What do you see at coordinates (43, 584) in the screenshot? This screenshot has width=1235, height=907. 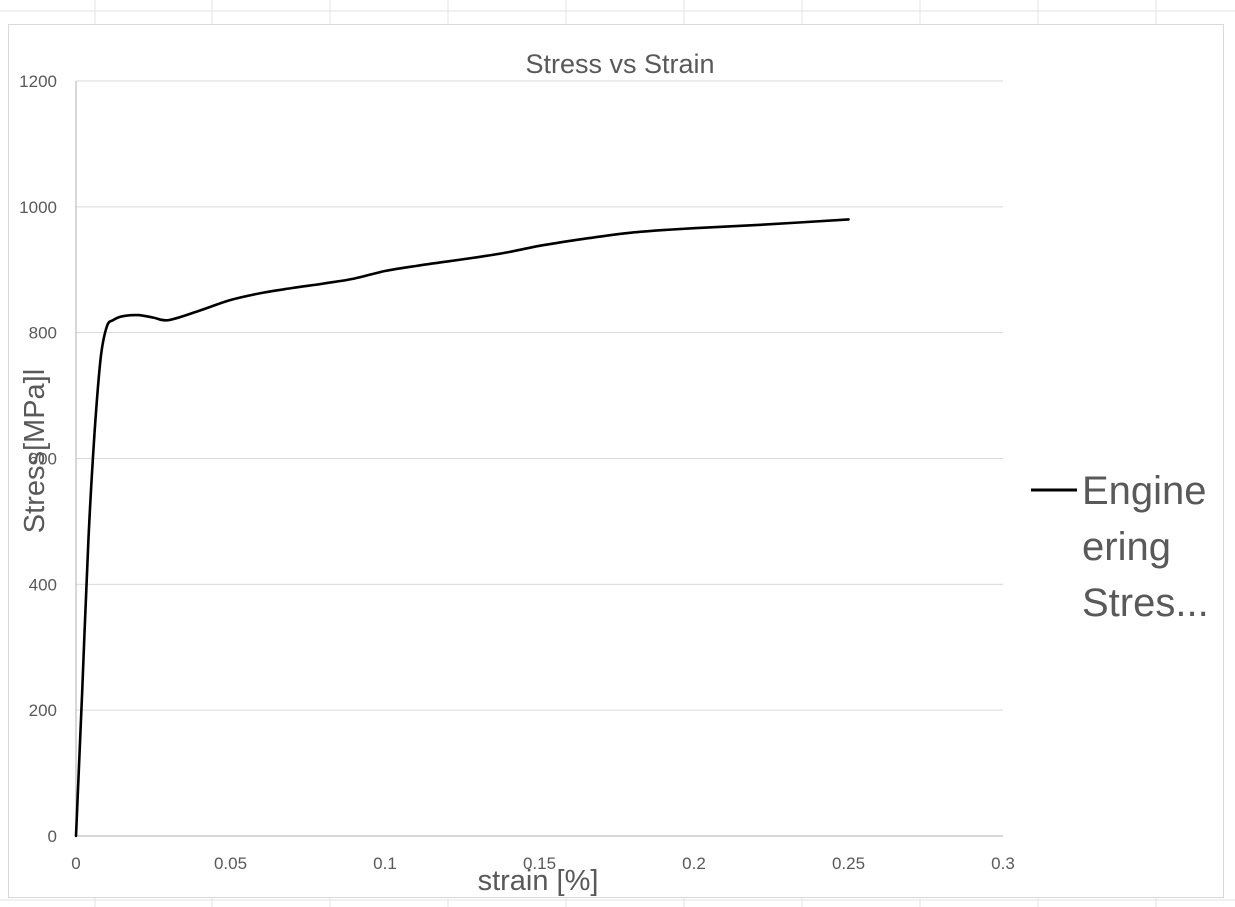 I see `y-tick-label: 400` at bounding box center [43, 584].